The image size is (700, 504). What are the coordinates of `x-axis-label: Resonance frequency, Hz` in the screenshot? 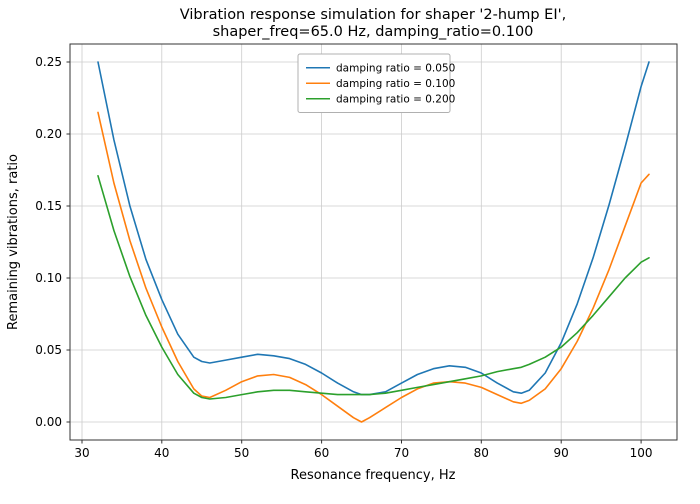 It's located at (373, 475).